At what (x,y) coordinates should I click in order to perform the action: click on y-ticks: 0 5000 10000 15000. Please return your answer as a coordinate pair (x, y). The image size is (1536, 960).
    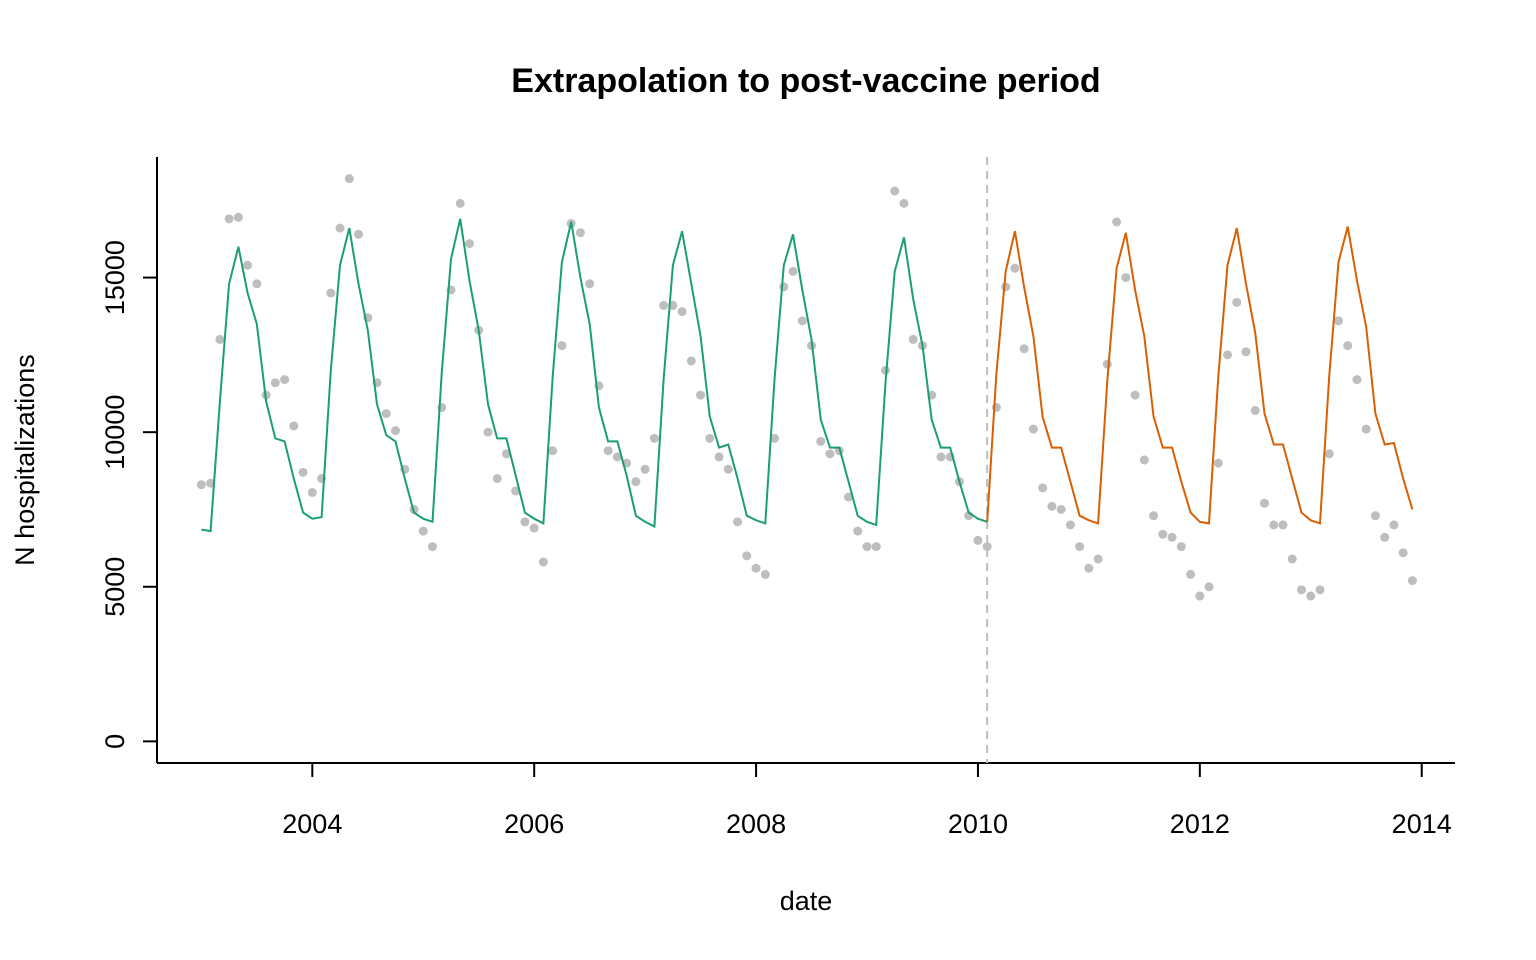
    Looking at the image, I should click on (128, 494).